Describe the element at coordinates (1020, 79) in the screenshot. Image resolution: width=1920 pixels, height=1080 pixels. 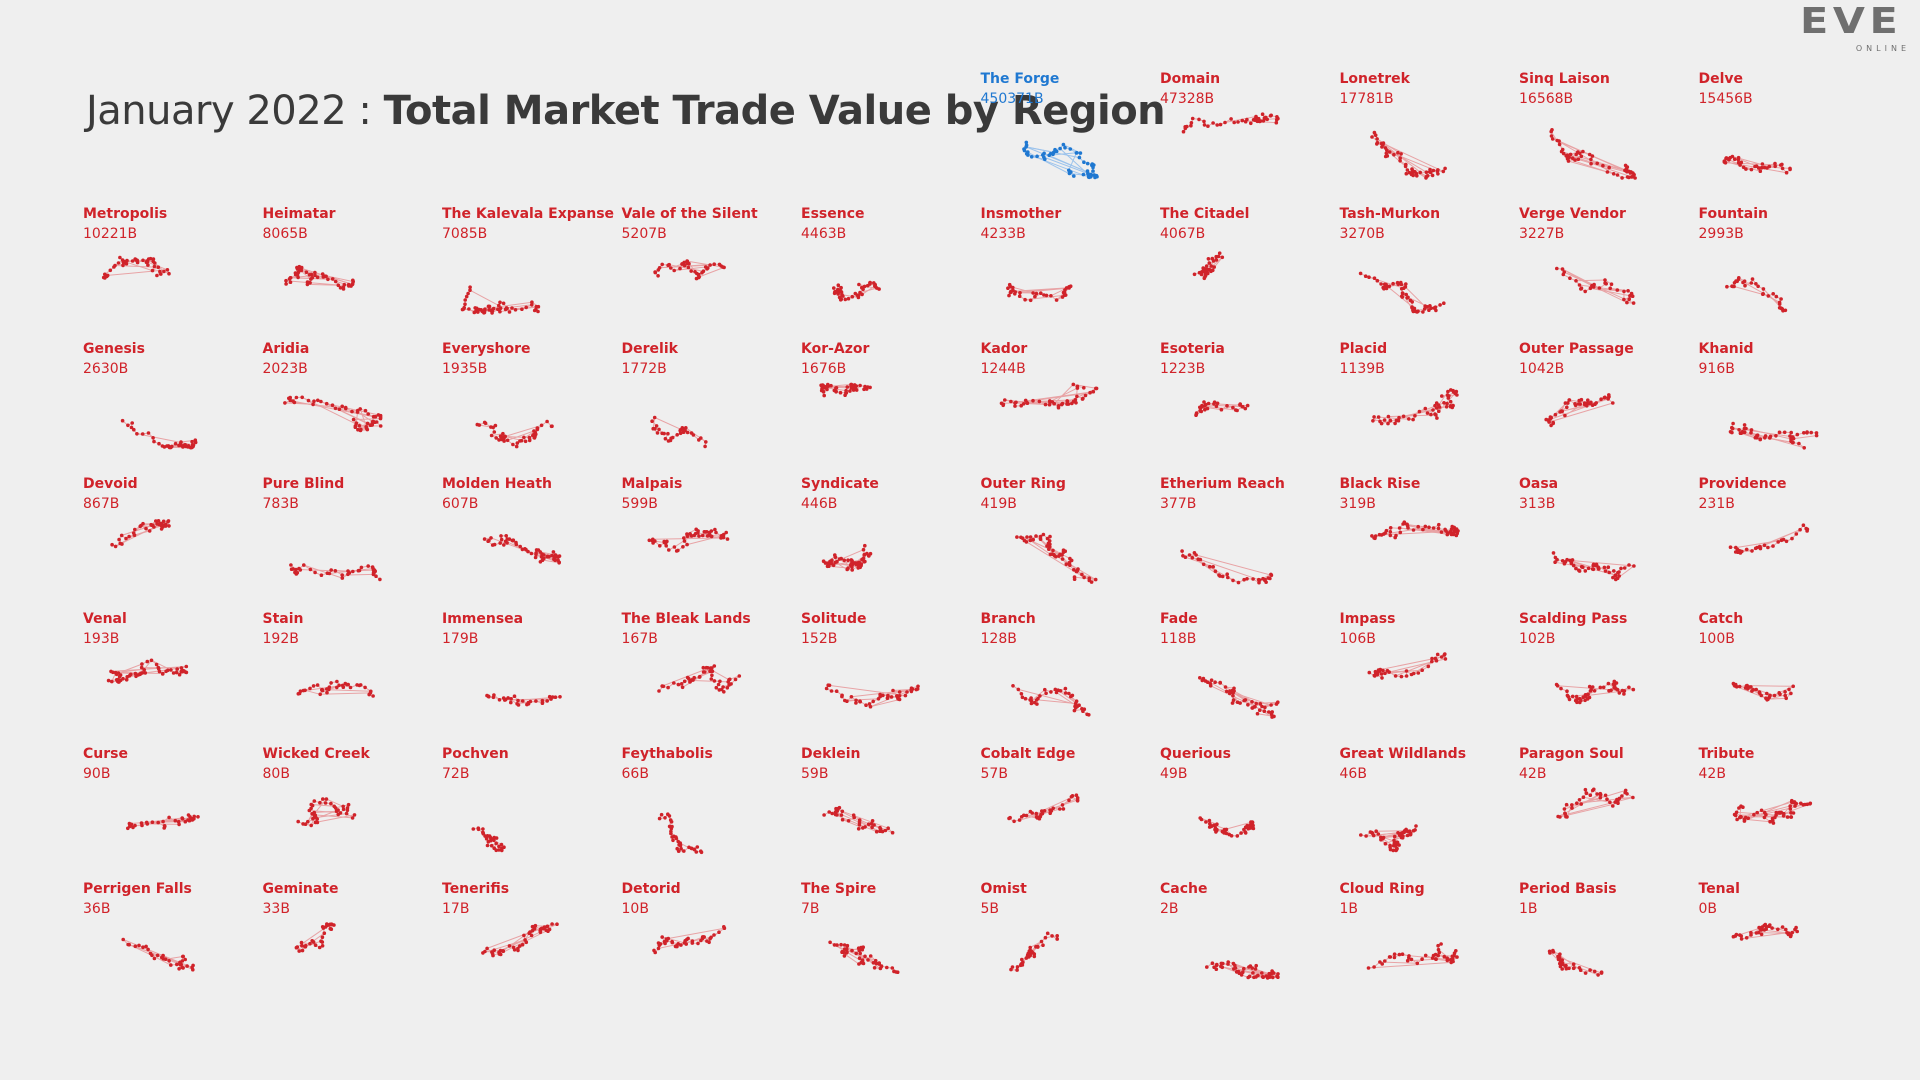
I see `region-name: The Forge` at that location.